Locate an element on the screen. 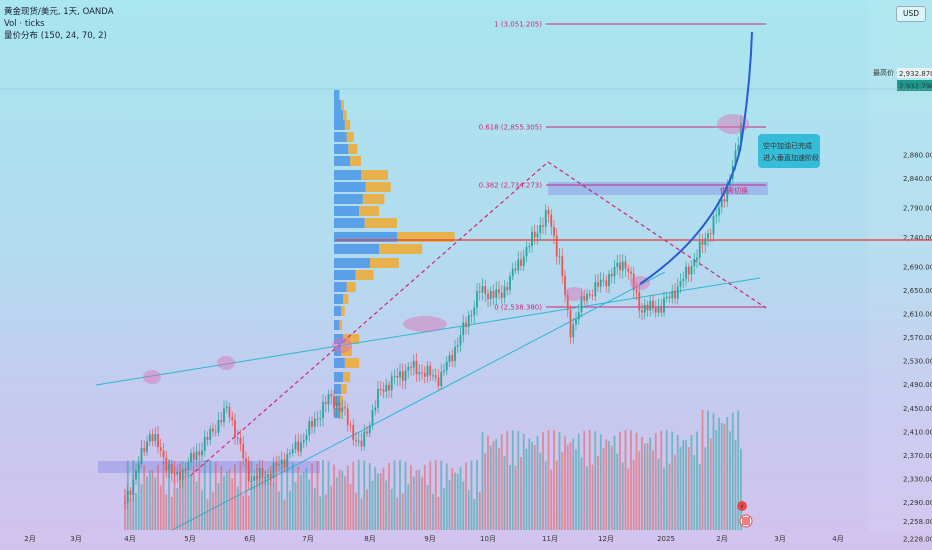 Image resolution: width=932 pixels, height=550 pixels. price-axis-tick: 2,290.000 is located at coordinates (917, 503).